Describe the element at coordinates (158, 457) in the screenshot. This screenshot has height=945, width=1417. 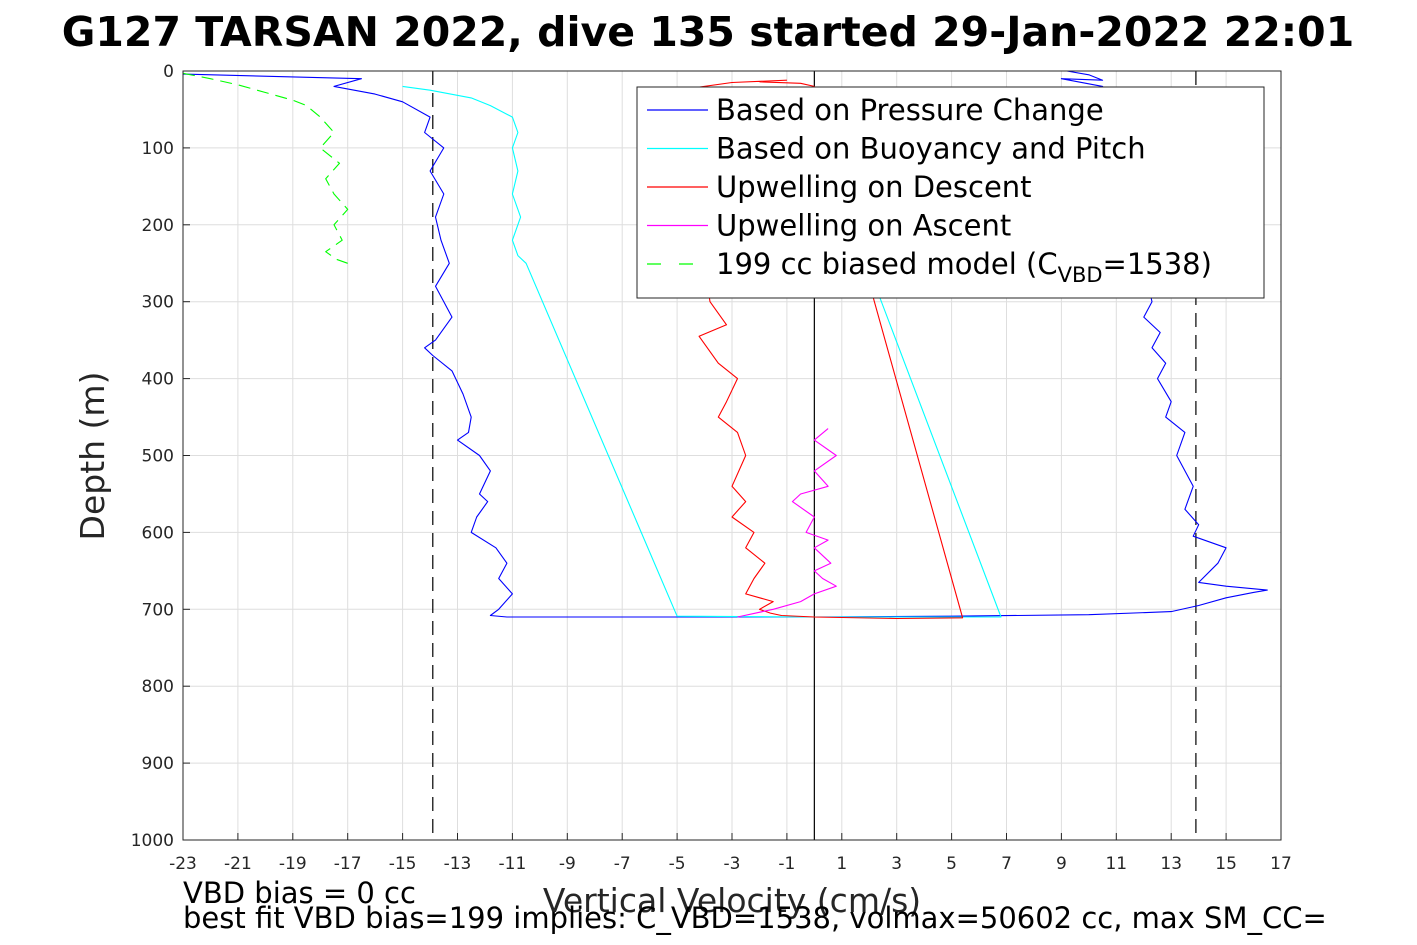
I see `y-tick-label: 500` at that location.